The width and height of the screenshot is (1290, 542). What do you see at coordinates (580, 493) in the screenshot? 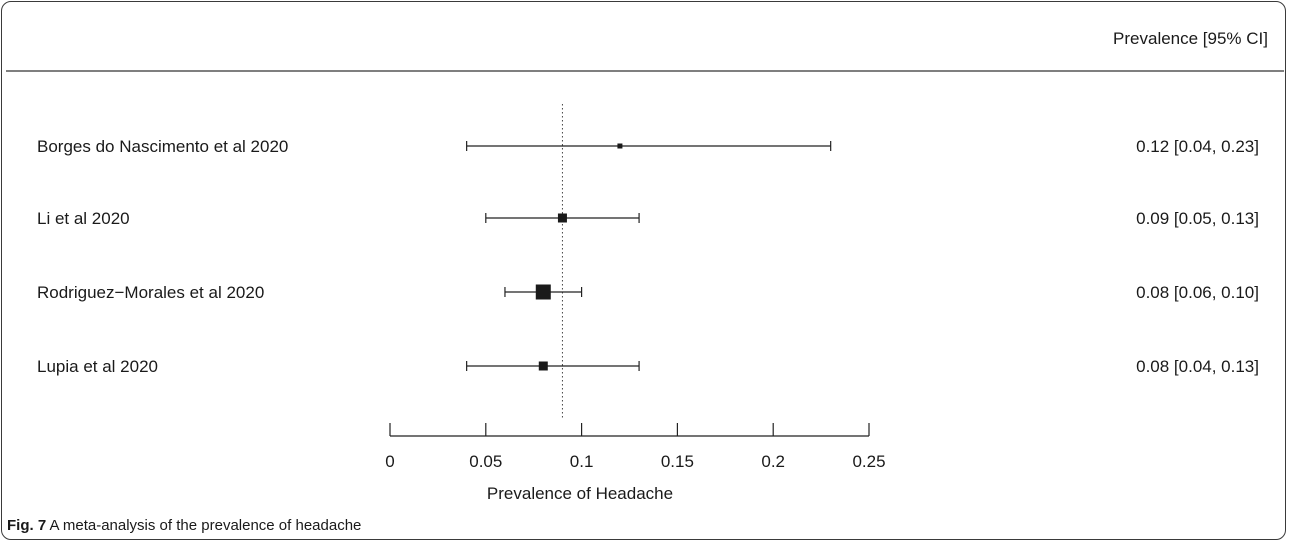
I see `x-axis-label: Prevalence of Headache` at bounding box center [580, 493].